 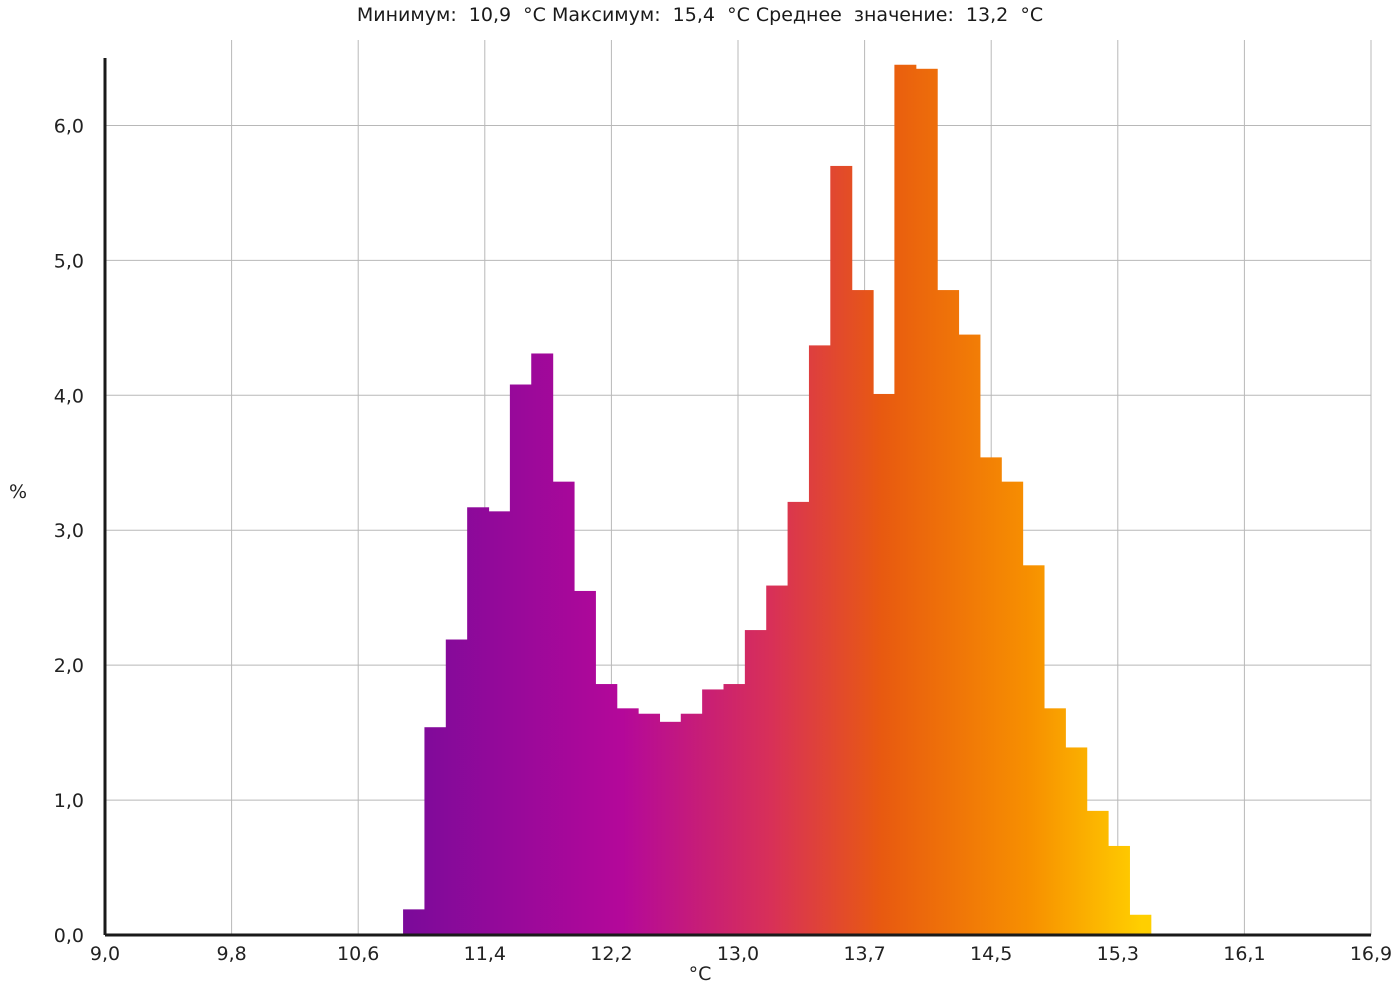 What do you see at coordinates (611, 954) in the screenshot?
I see `x-tick-label: 12,2` at bounding box center [611, 954].